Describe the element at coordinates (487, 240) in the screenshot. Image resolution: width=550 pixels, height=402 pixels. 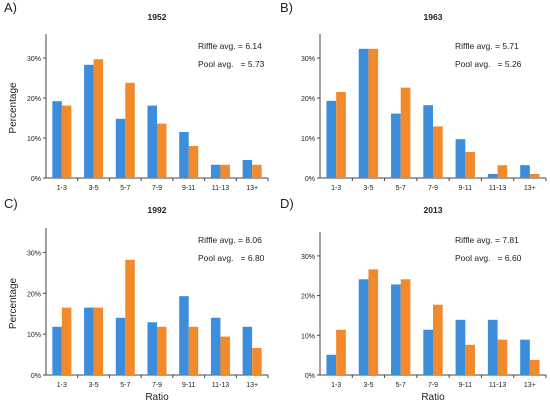
I see `average-annotation: Riffle avg. = 7.81` at that location.